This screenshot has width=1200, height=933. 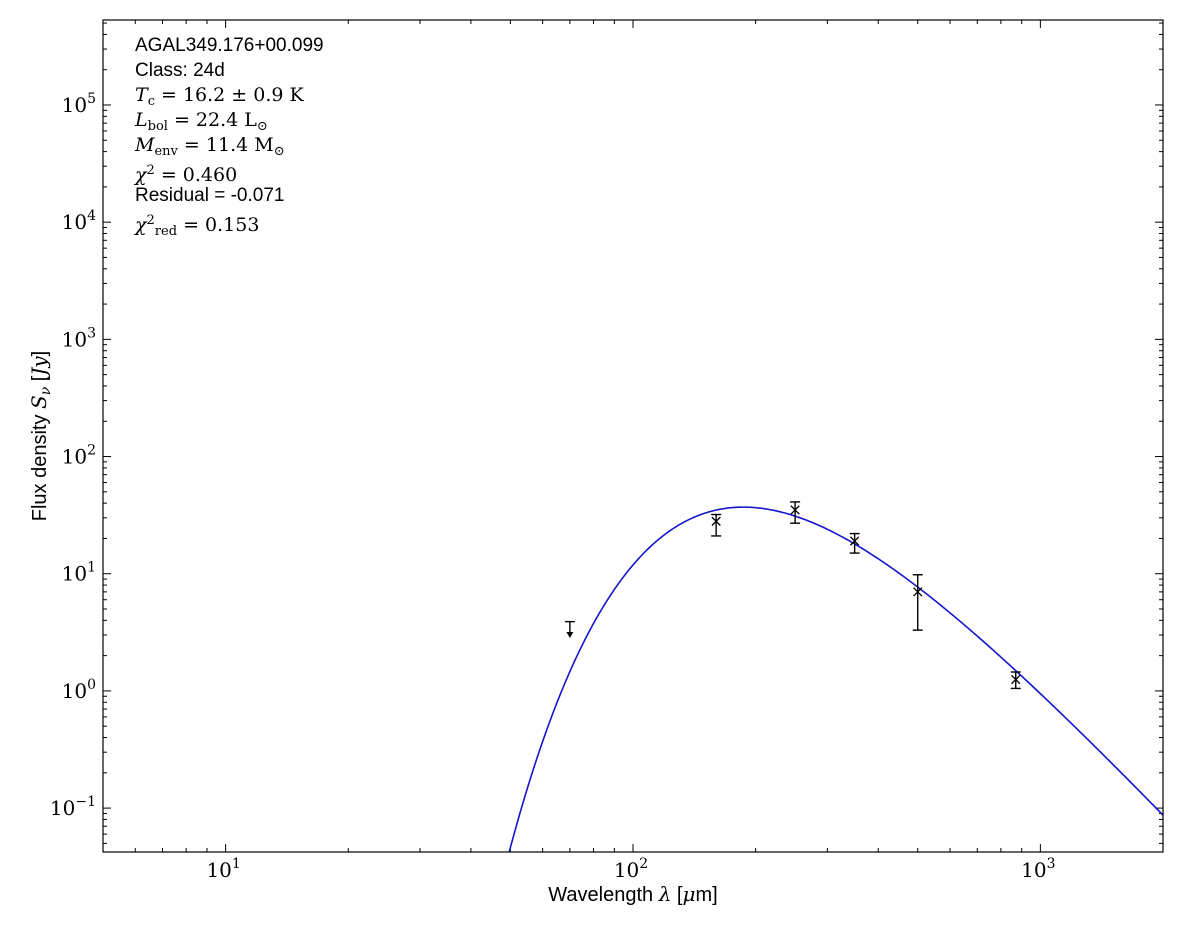 I want to click on x-tick-labels: 10¹ 10² 10³, so click(x=630, y=869).